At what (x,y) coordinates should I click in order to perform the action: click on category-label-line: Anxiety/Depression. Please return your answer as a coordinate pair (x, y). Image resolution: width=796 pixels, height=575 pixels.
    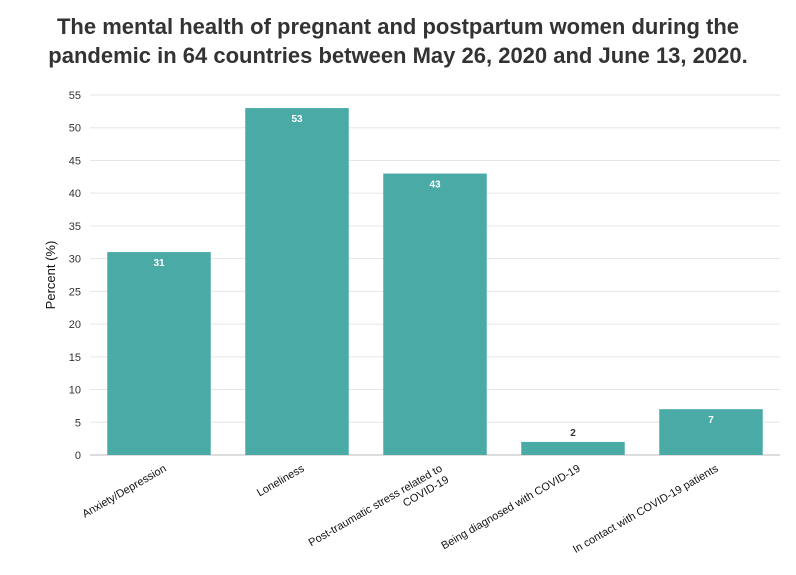
    Looking at the image, I should click on (124, 492).